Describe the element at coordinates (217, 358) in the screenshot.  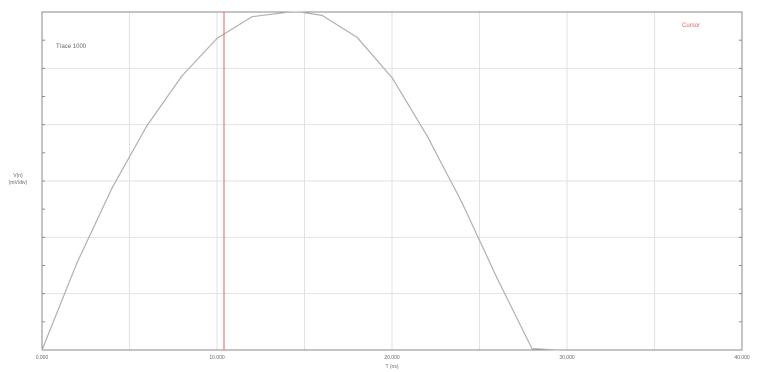
I see `x-tick-label: 10.000` at that location.